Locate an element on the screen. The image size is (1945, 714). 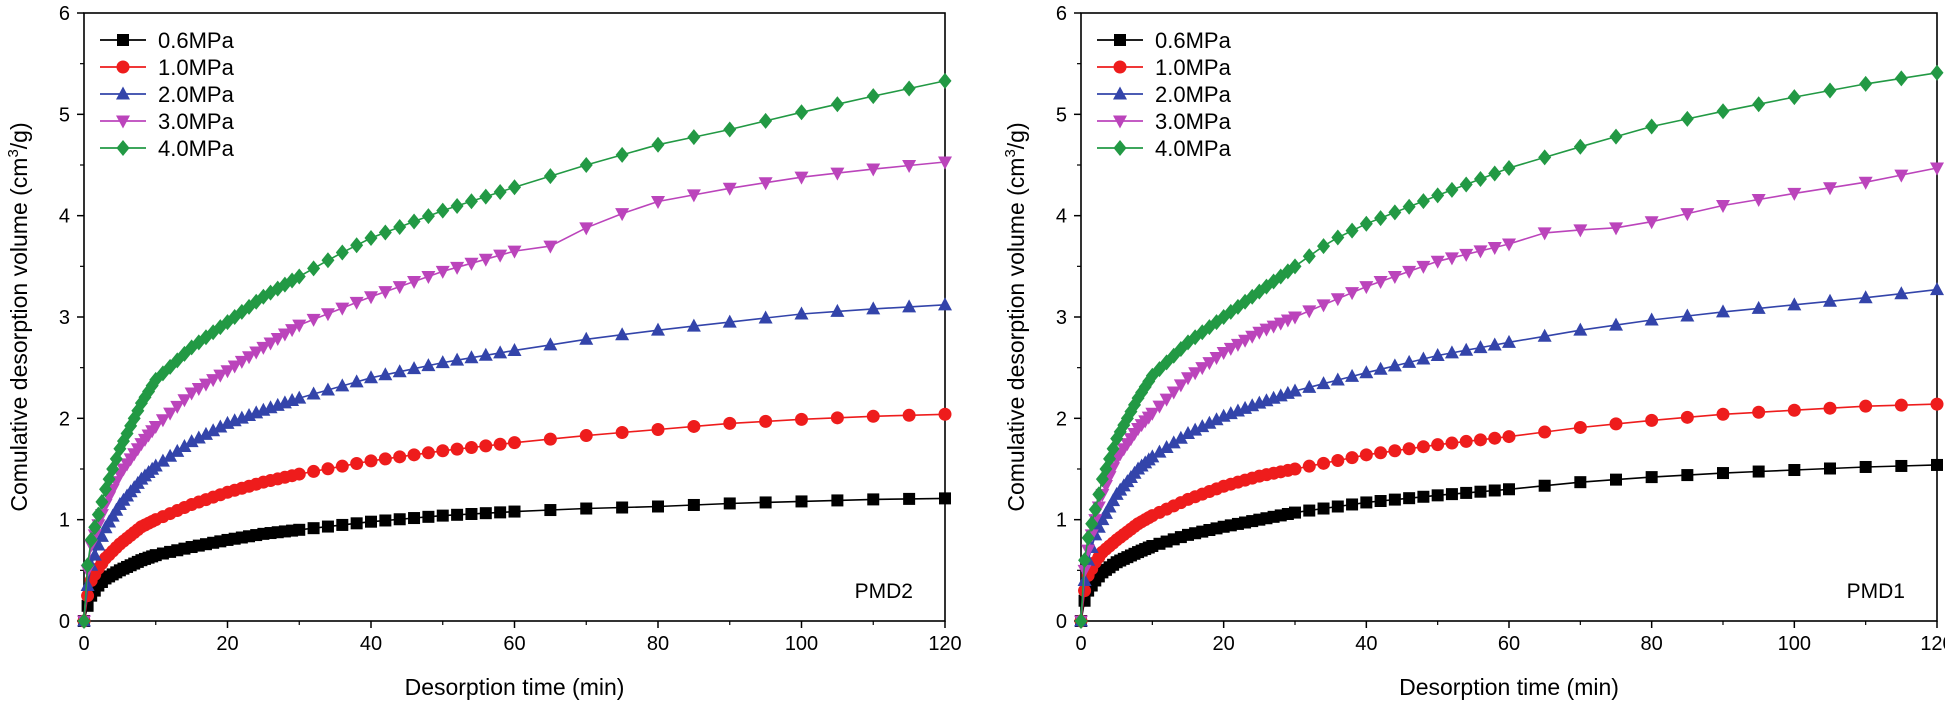
y-tick-label: 5 is located at coordinates (64, 115).